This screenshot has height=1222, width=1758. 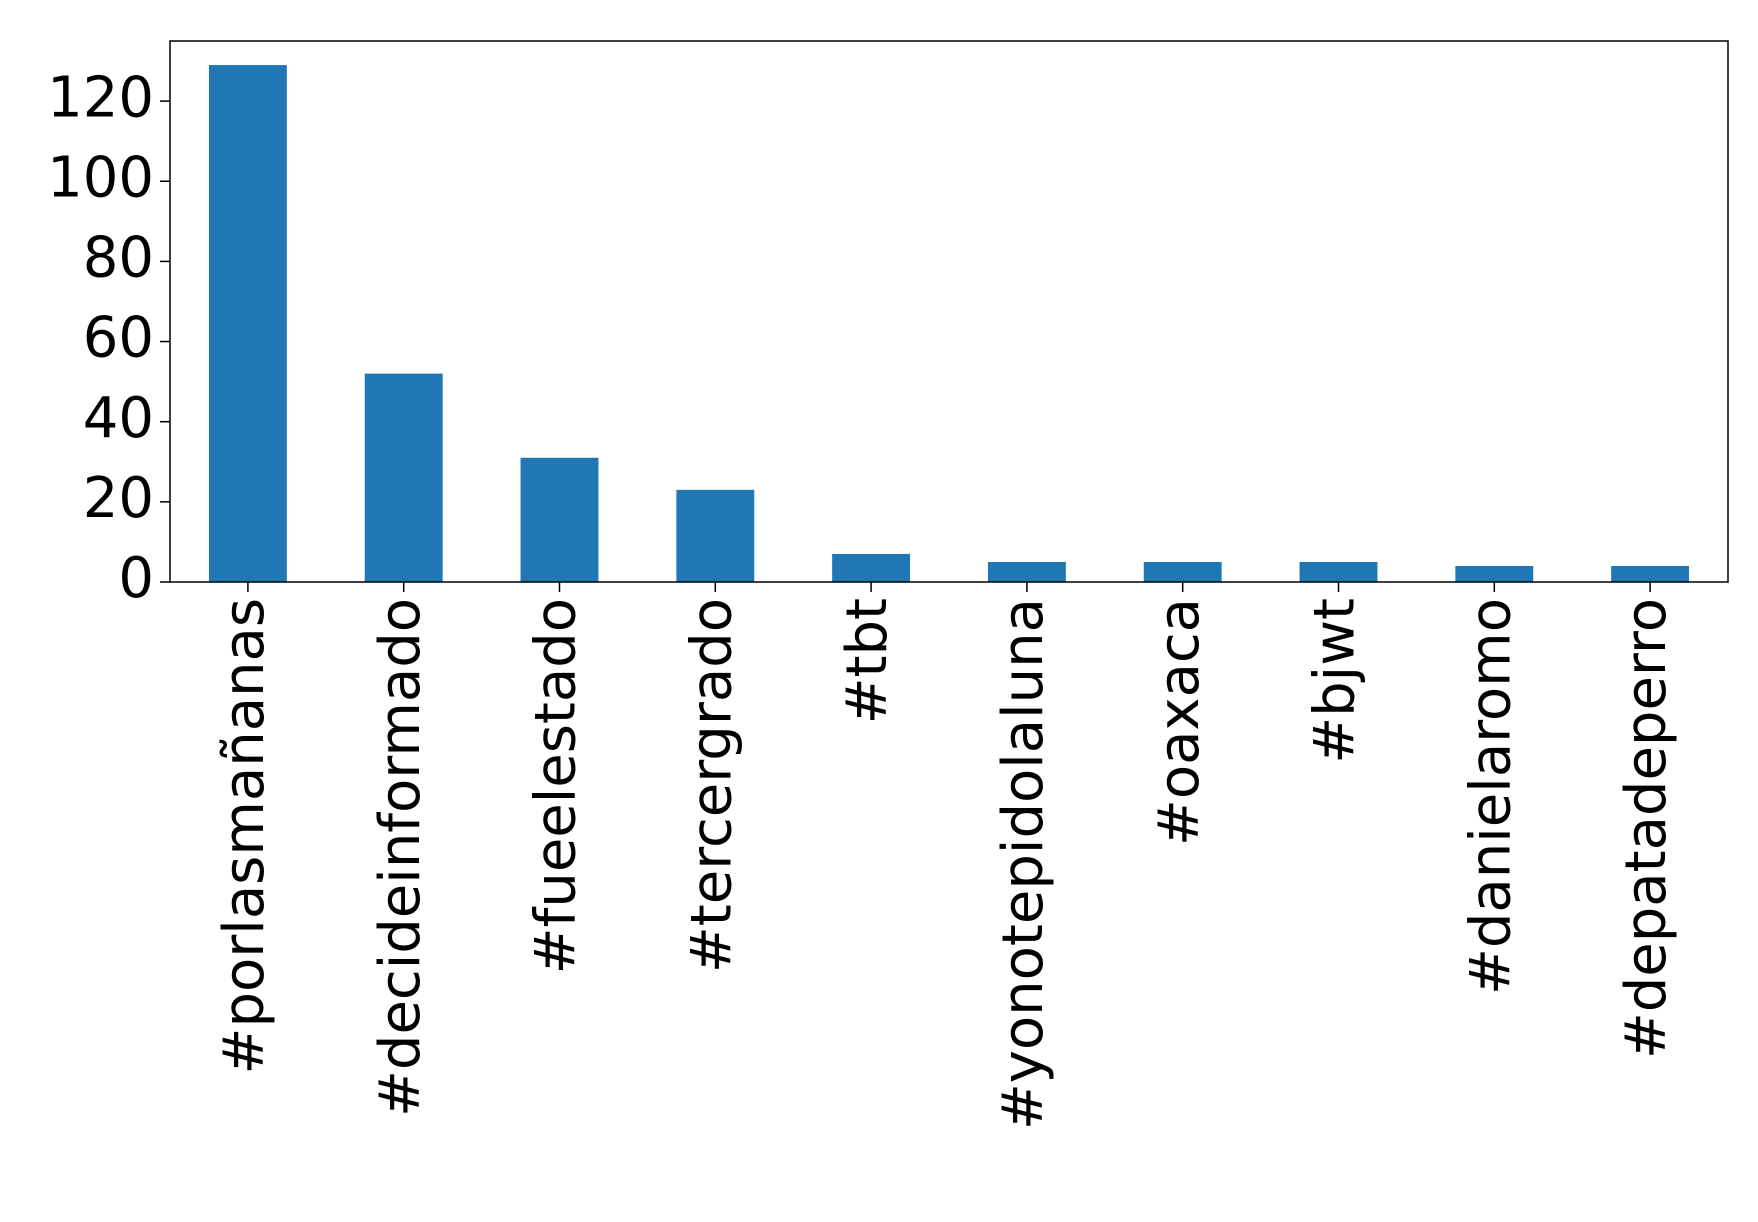 What do you see at coordinates (556, 786) in the screenshot?
I see `x-tick-label: #fueelestado` at bounding box center [556, 786].